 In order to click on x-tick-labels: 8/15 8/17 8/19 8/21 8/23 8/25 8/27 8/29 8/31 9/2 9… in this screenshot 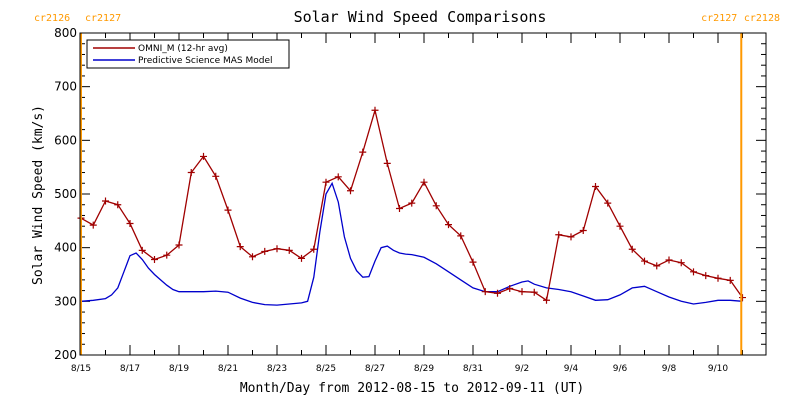, I will do `click(399, 369)`.